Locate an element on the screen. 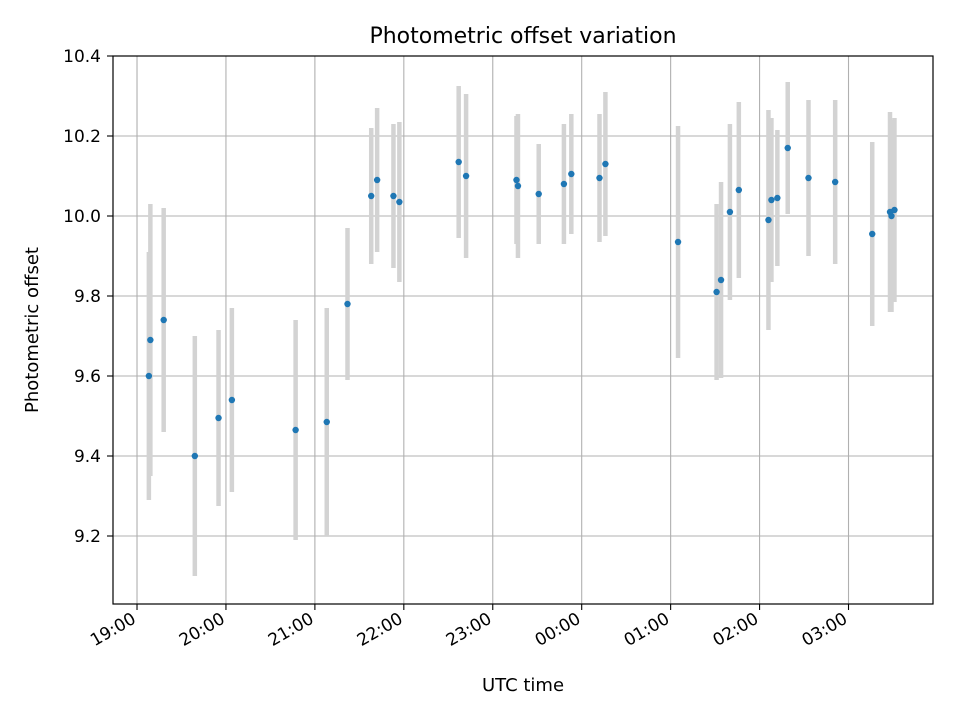  y-tick-label: 9.8 is located at coordinates (87, 297).